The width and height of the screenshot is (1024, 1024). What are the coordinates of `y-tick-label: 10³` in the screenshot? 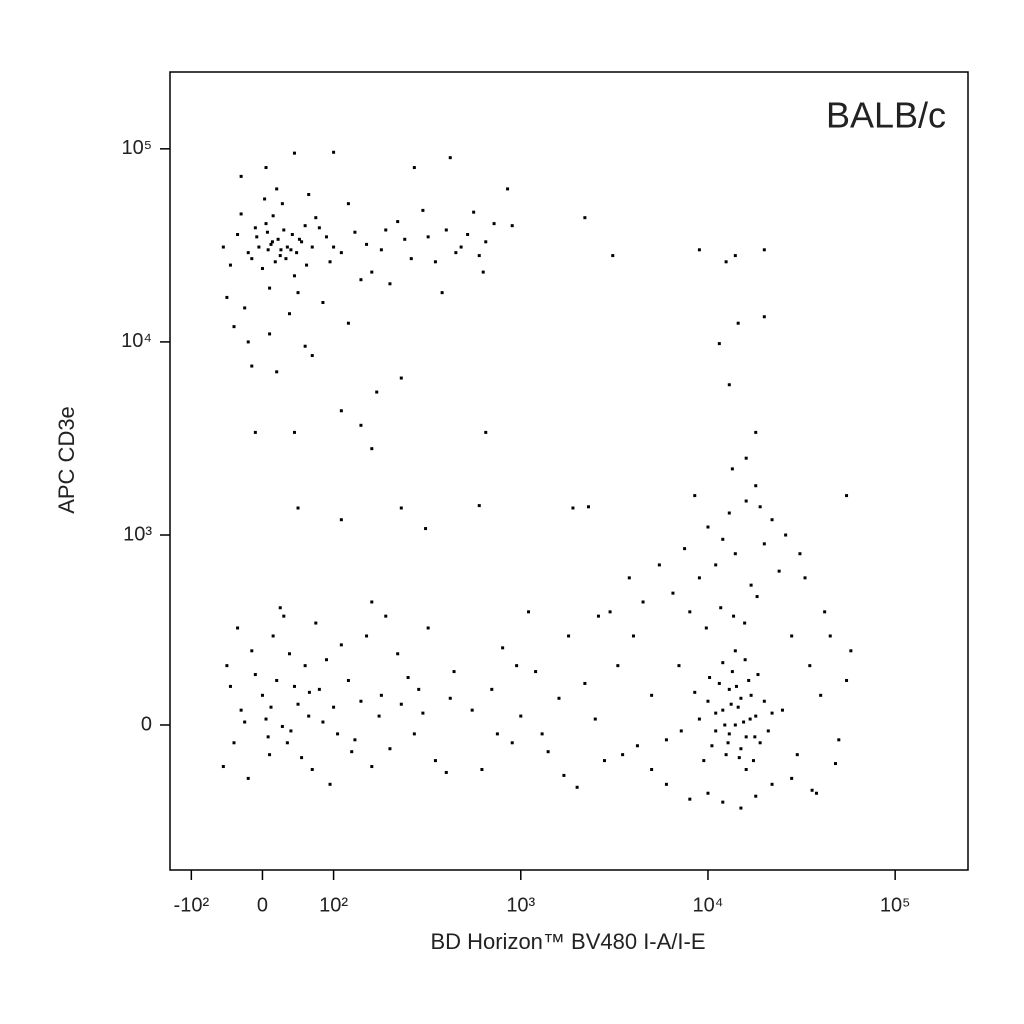 It's located at (137, 534).